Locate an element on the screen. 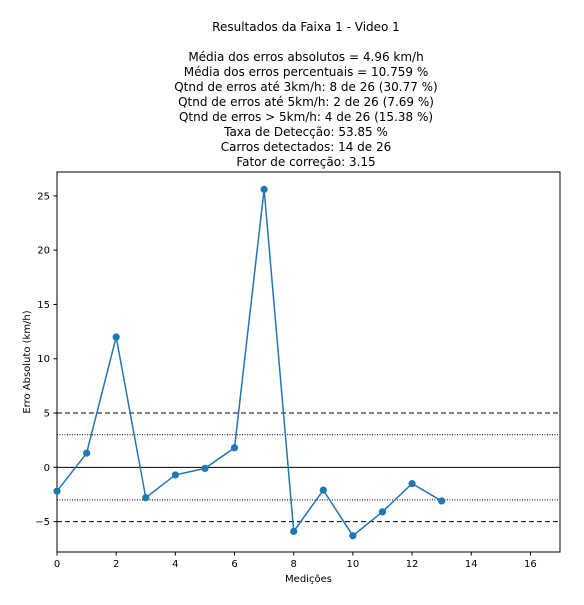  y-tick-label: 10 is located at coordinates (43, 359).